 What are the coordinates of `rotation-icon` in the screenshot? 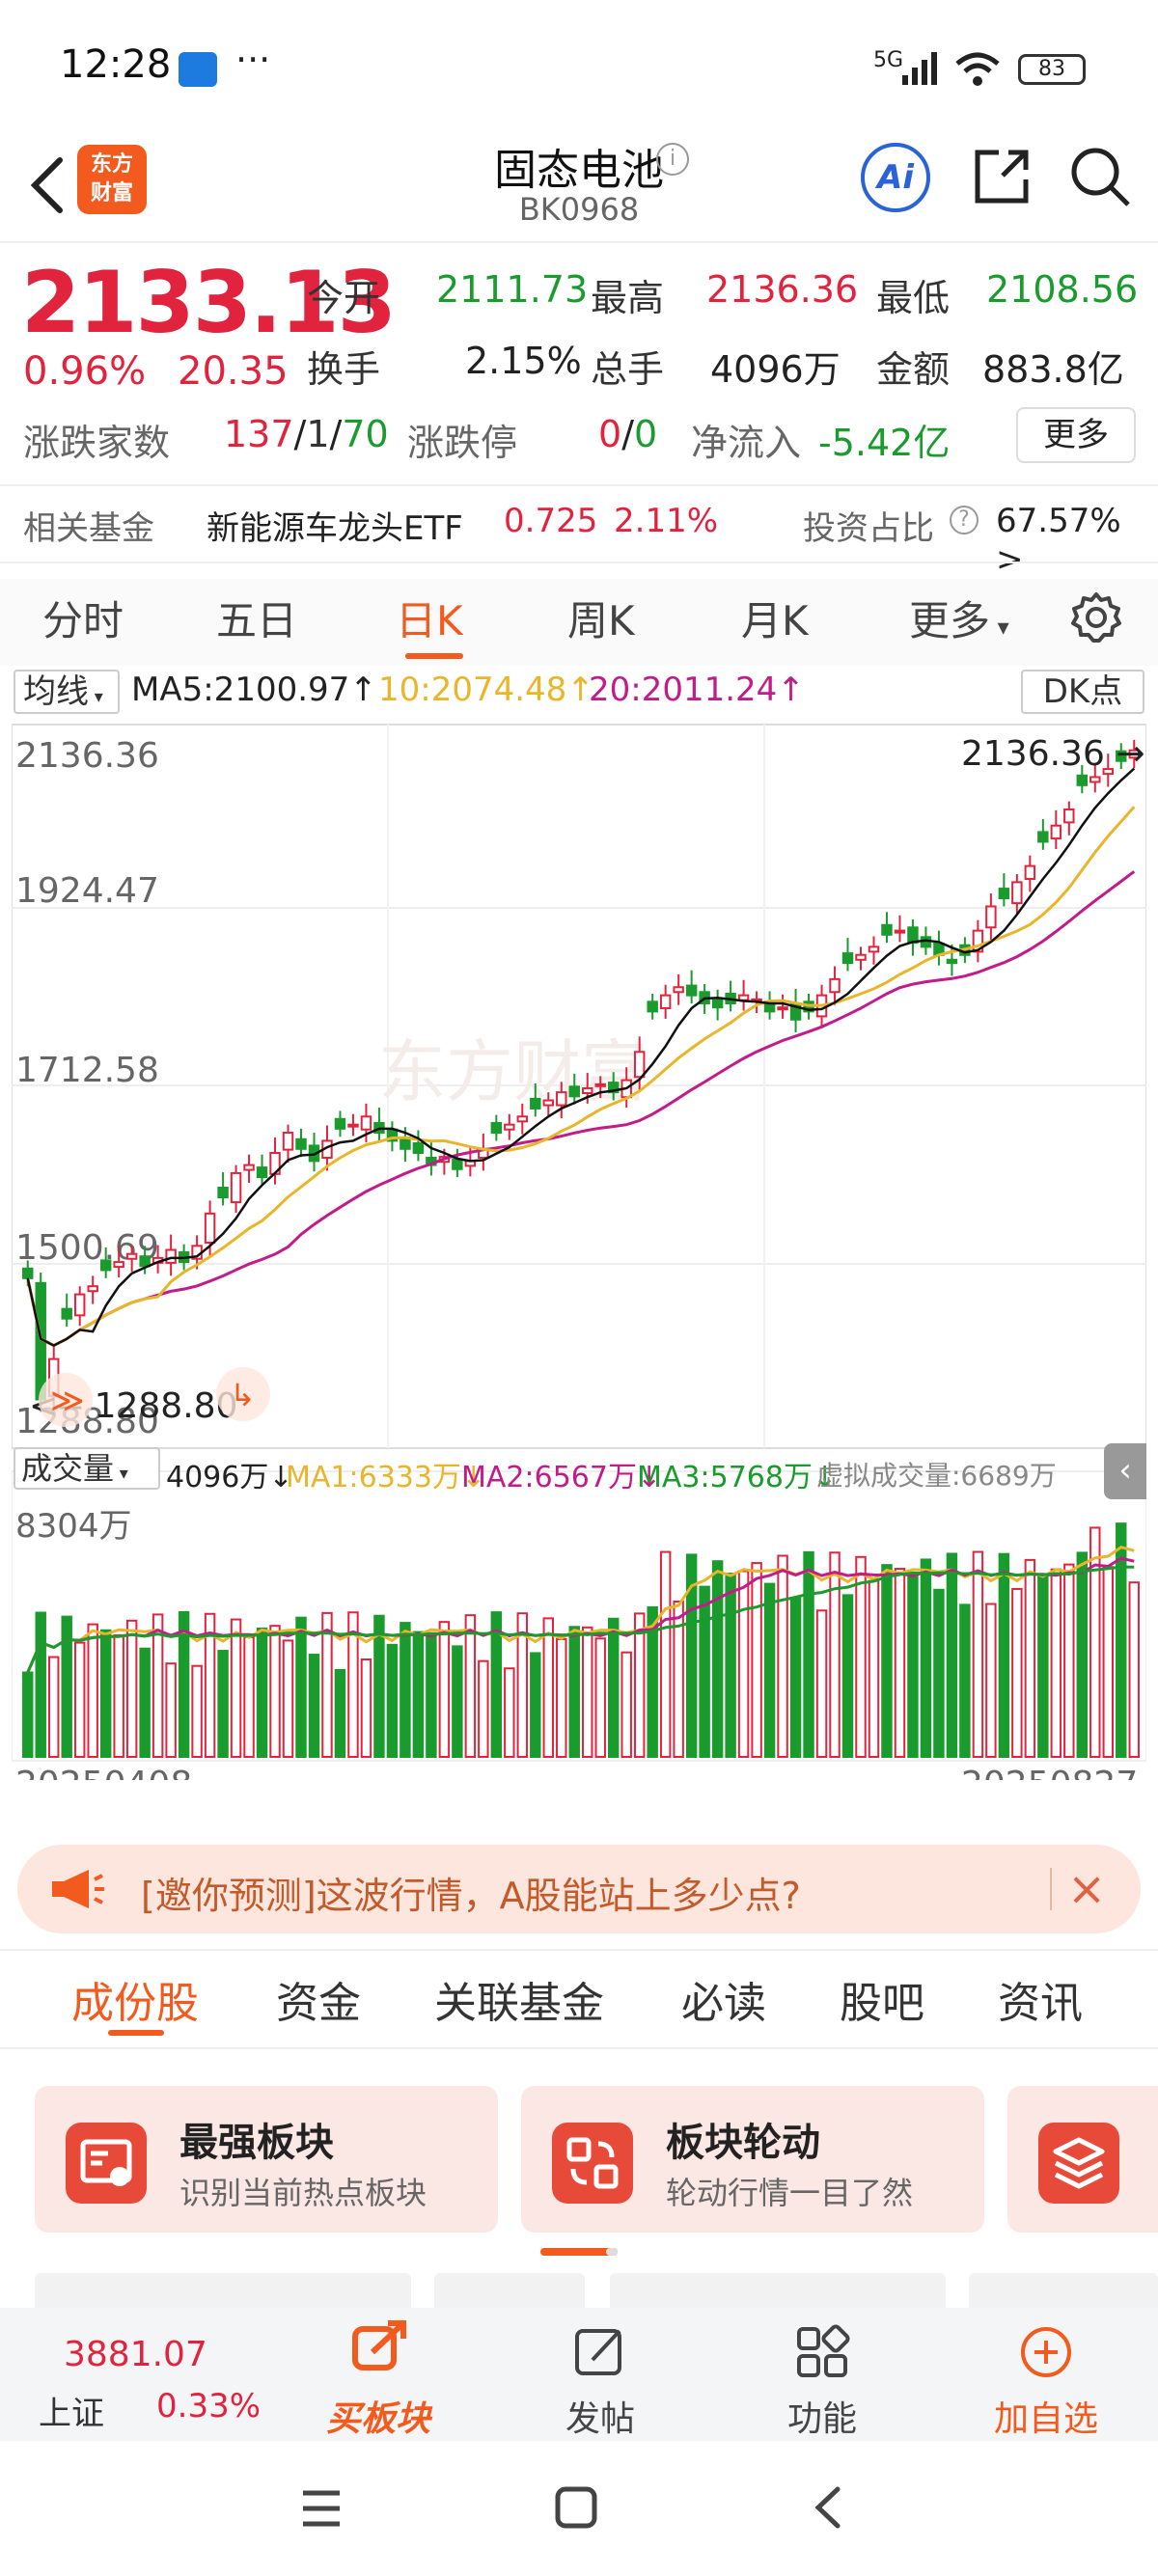 It's located at (592, 2163).